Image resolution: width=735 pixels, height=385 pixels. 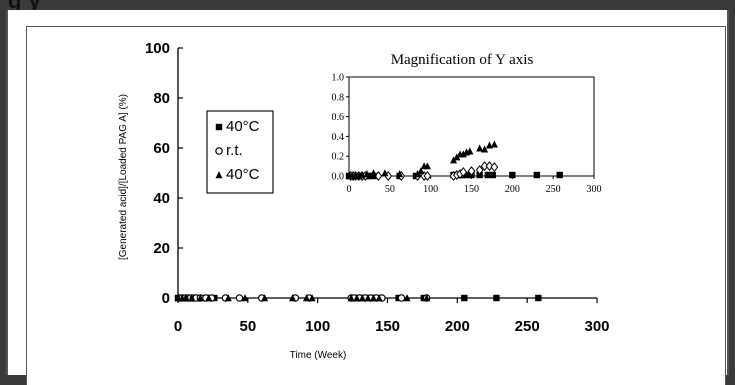 What do you see at coordinates (553, 189) in the screenshot?
I see `inset-x-tick-label: 250` at bounding box center [553, 189].